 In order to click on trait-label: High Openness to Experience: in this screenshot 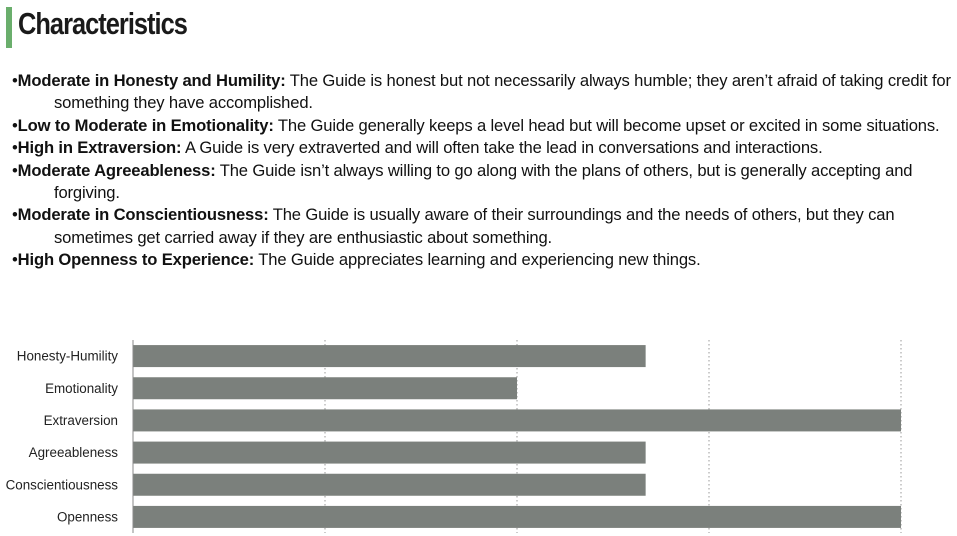, I will do `click(136, 260)`.